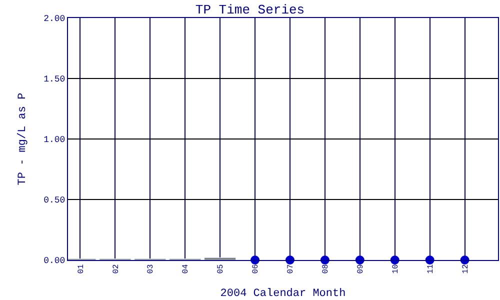  Describe the element at coordinates (250, 10) in the screenshot. I see `chart-title: TP Time Series` at that location.